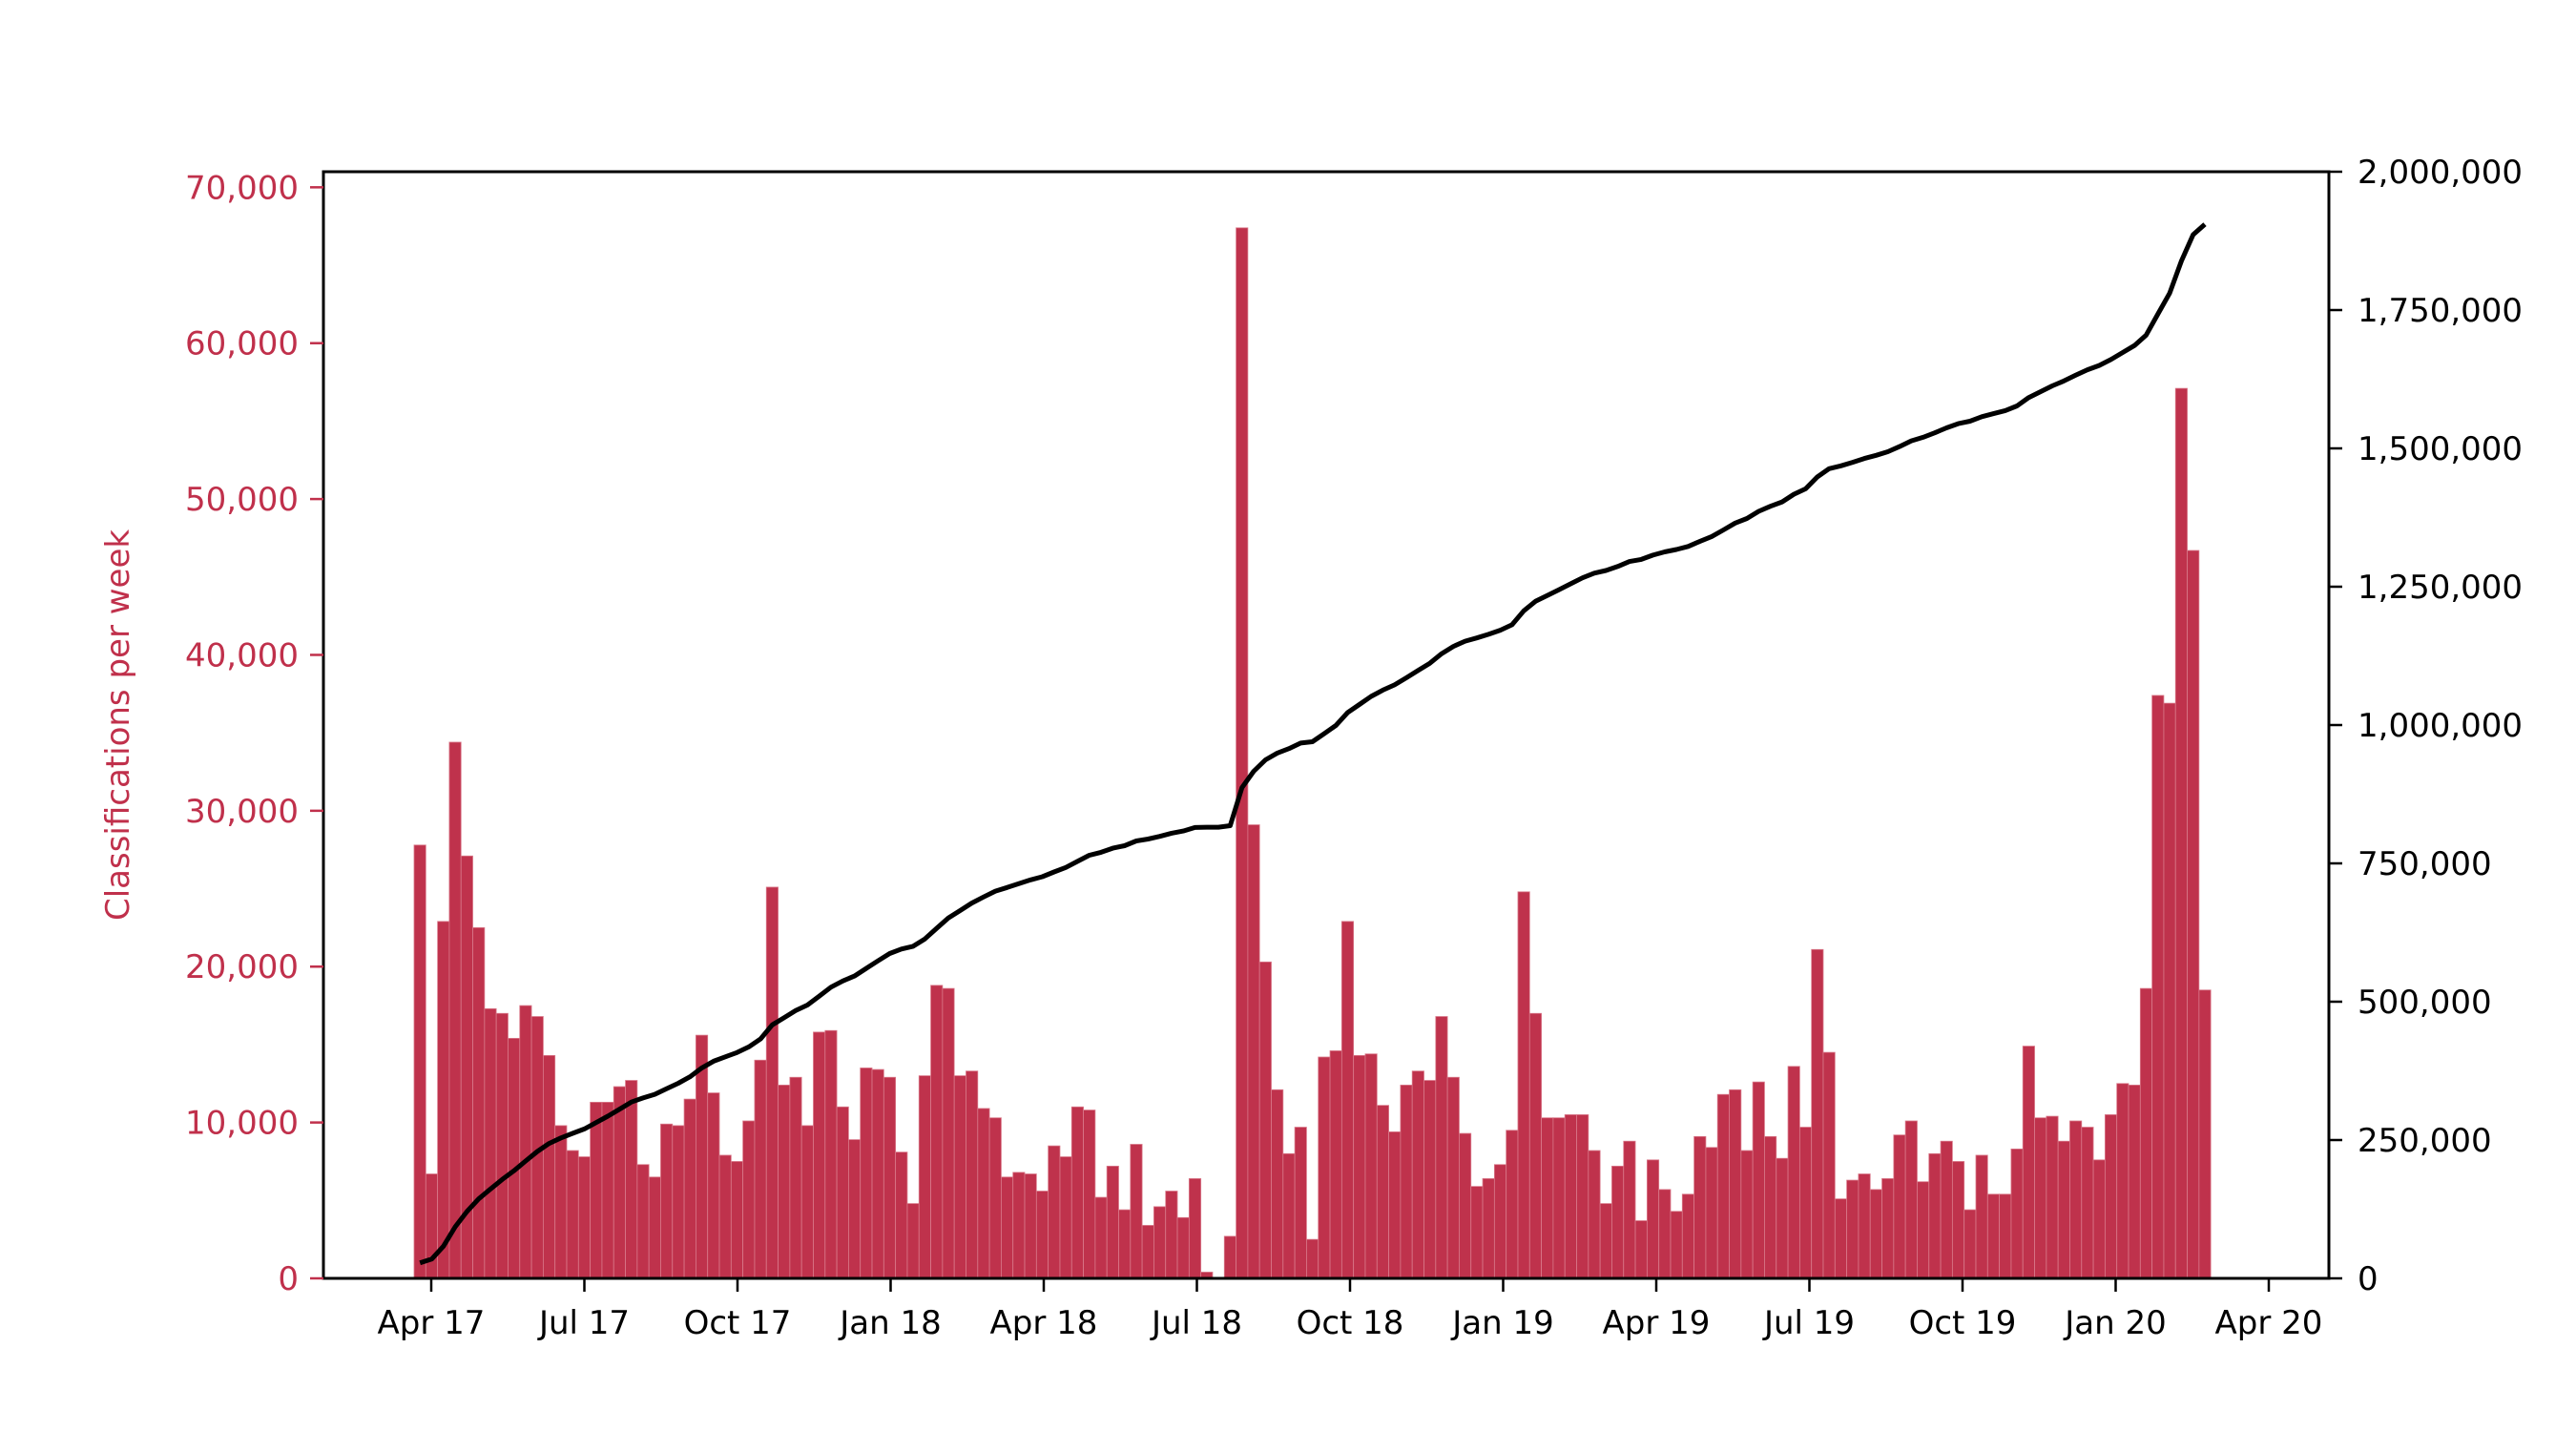 The width and height of the screenshot is (2576, 1431). What do you see at coordinates (242, 500) in the screenshot?
I see `left-y-tick-label: 50,000` at bounding box center [242, 500].